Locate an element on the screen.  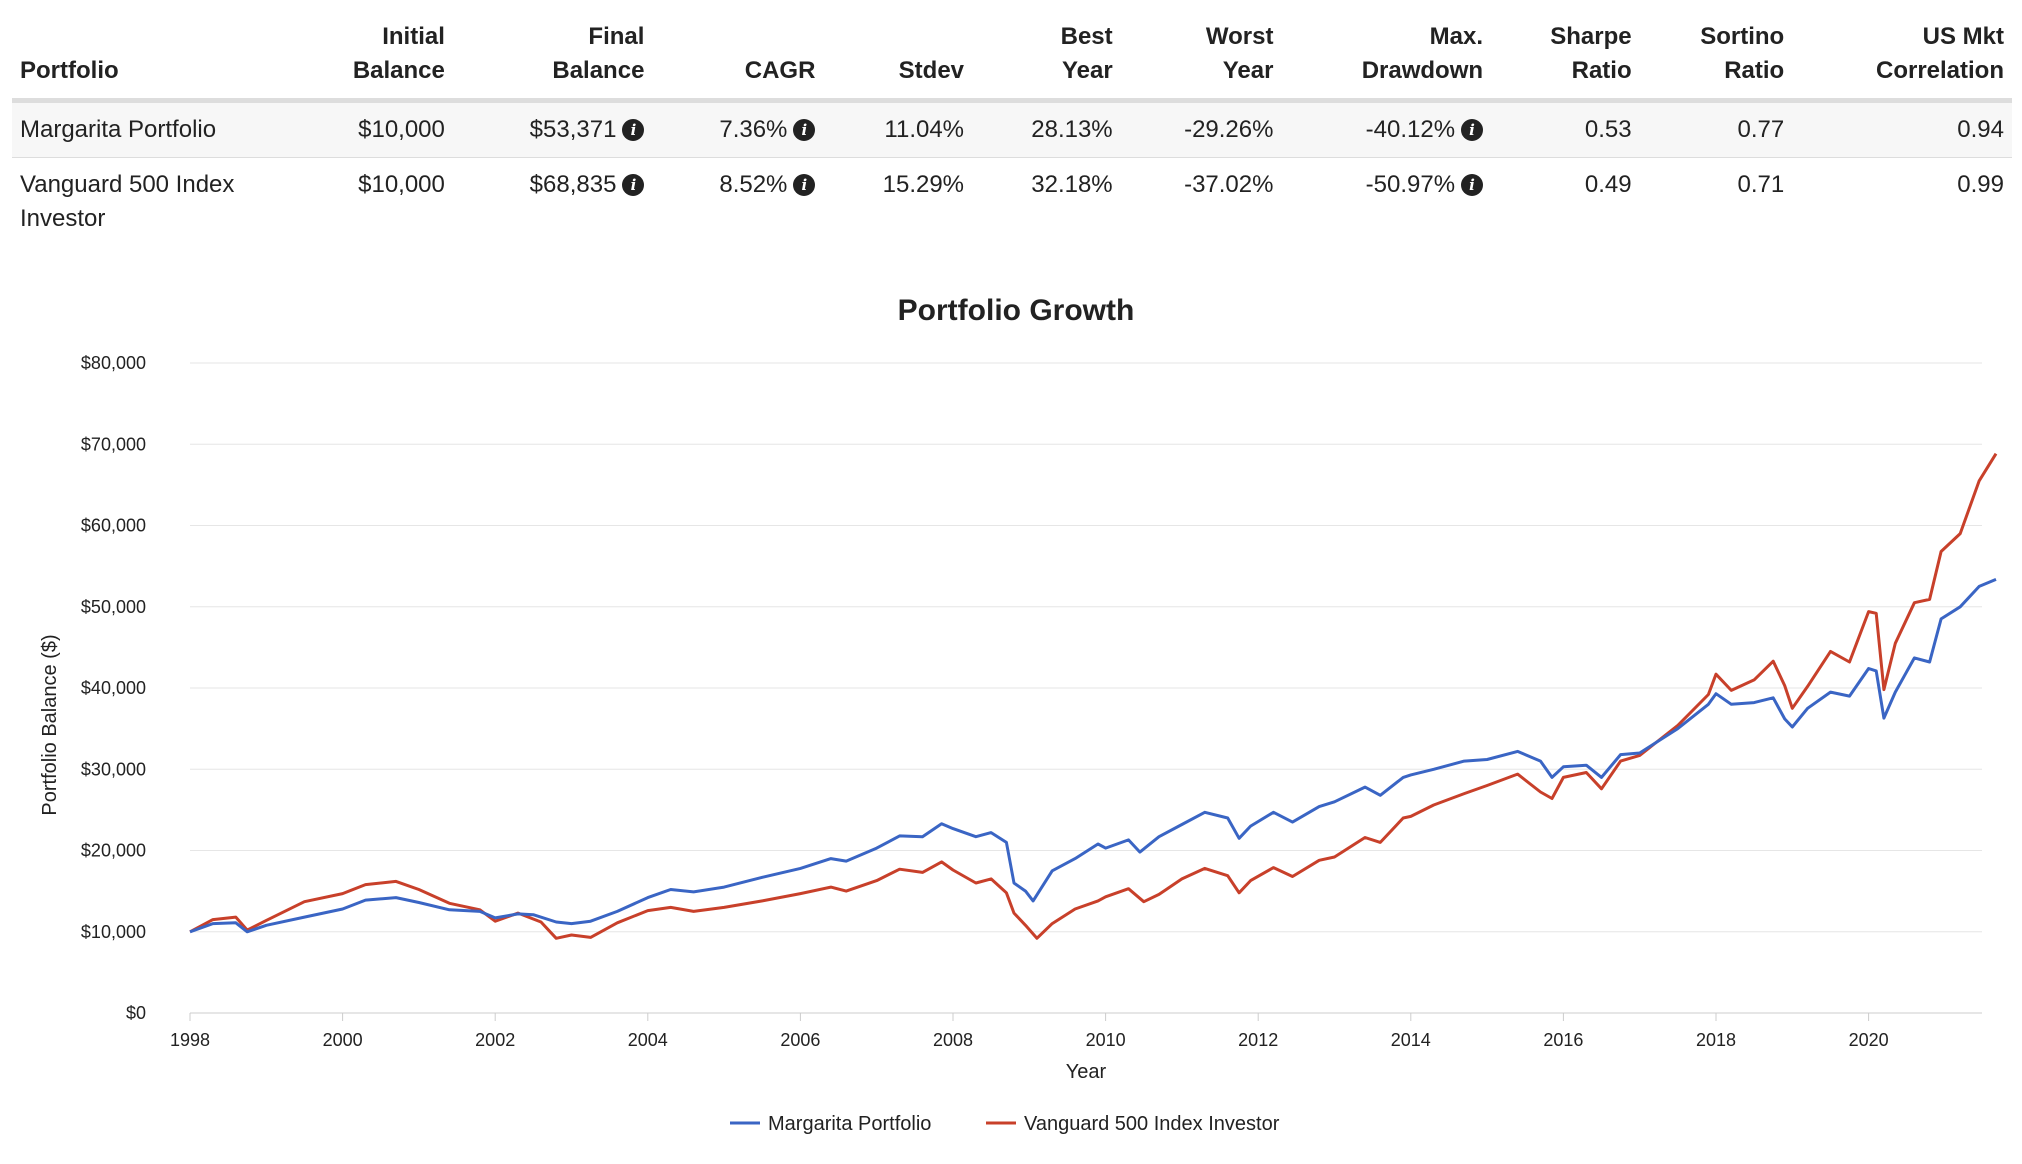
y-tick-label: $60,000 is located at coordinates (113, 526).